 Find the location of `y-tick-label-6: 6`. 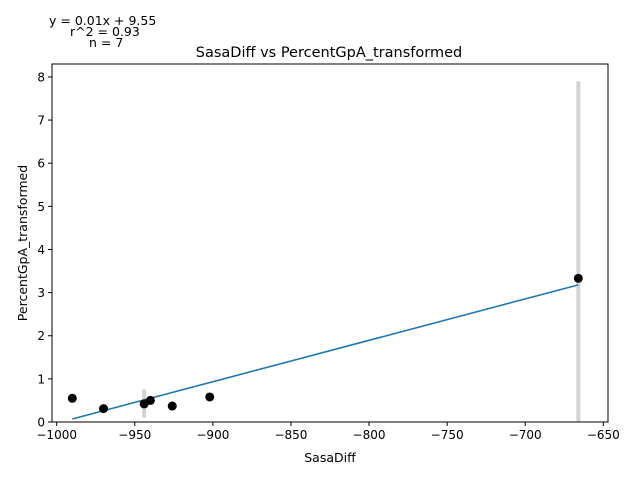

y-tick-label-6: 6 is located at coordinates (41, 164).